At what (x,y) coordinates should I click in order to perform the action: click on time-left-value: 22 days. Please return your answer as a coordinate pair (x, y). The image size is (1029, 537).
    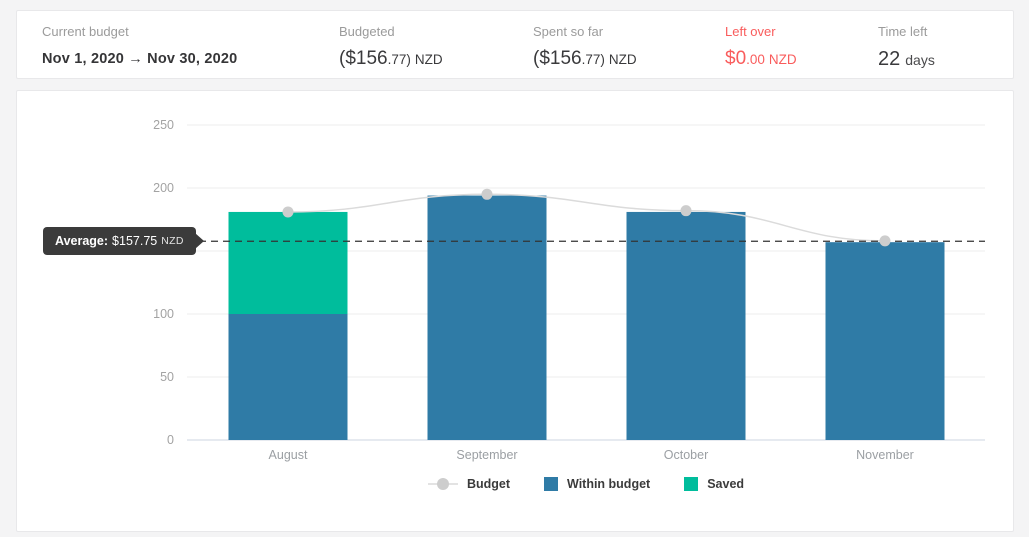
    Looking at the image, I should click on (906, 59).